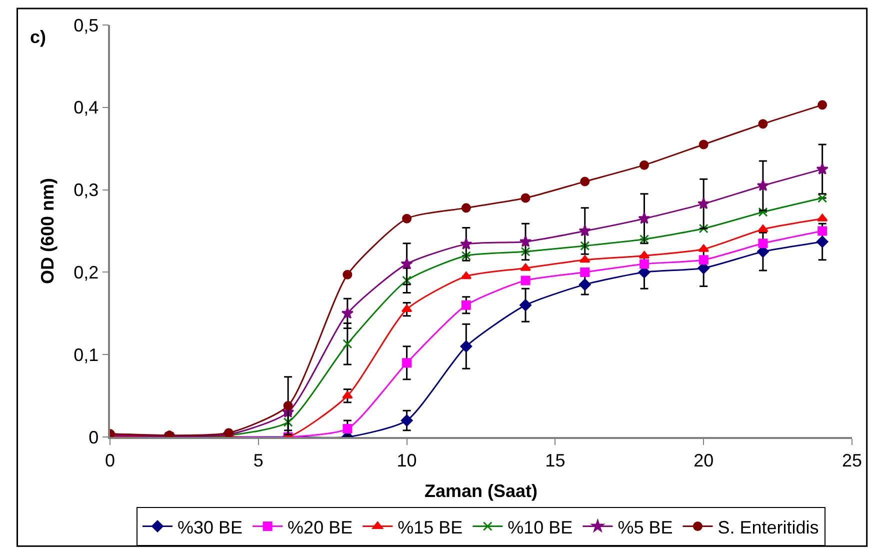 The image size is (874, 558). What do you see at coordinates (320, 527) in the screenshot?
I see `legend-label: %20 BE` at bounding box center [320, 527].